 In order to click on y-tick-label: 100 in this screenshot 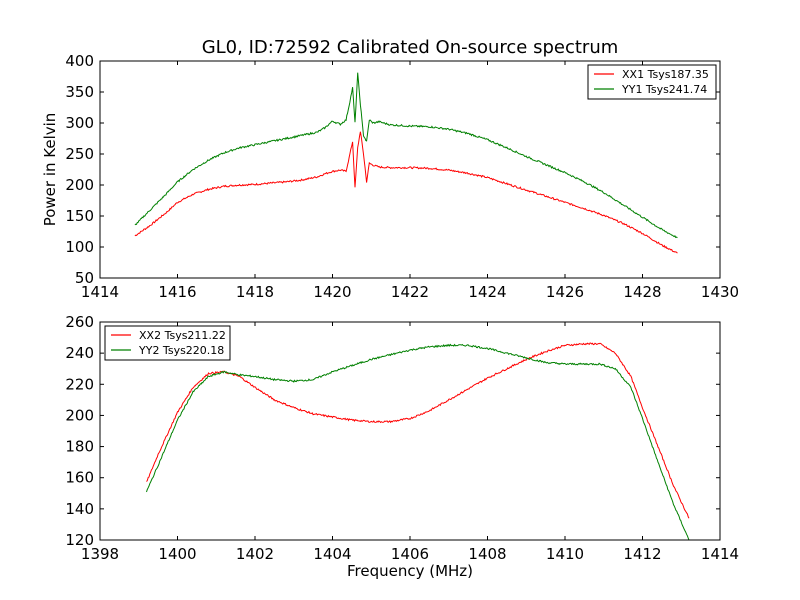, I will do `click(79, 247)`.